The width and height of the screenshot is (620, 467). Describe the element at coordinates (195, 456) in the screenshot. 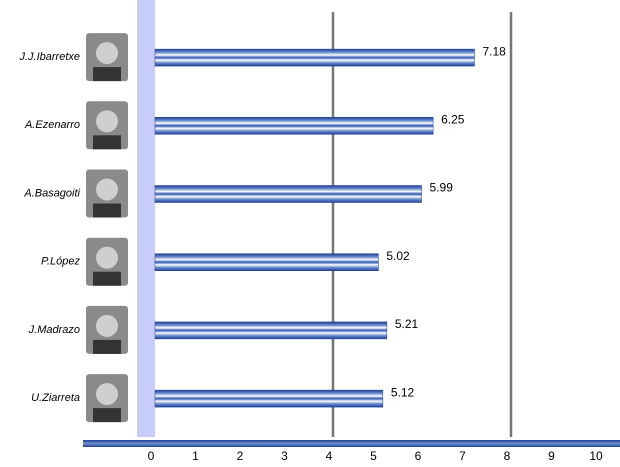

I see `x-tick-label: 1` at that location.